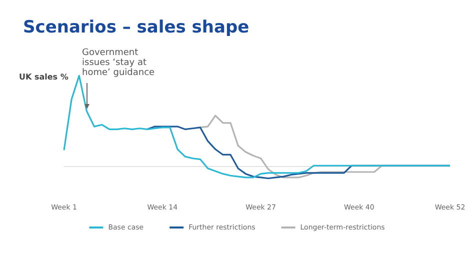  I want to click on y-axis-title: UK sales %, so click(43, 77).